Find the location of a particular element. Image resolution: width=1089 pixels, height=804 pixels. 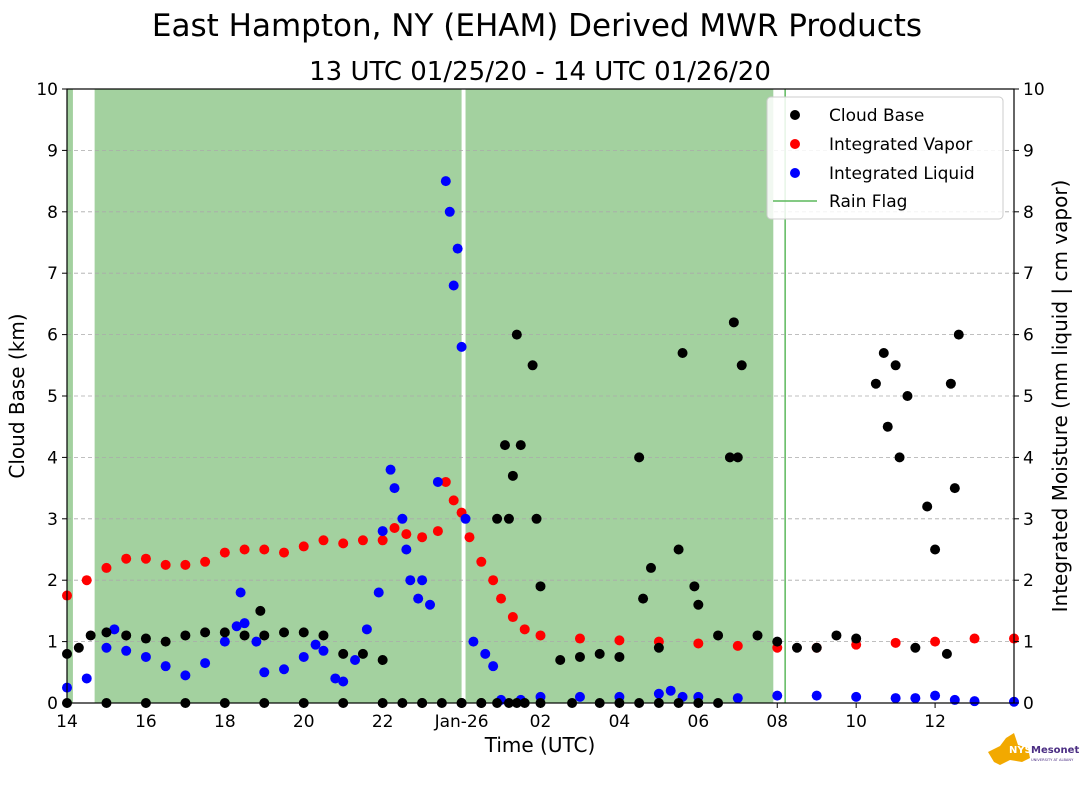

x-axis-label: Time (UTC) is located at coordinates (540, 745).